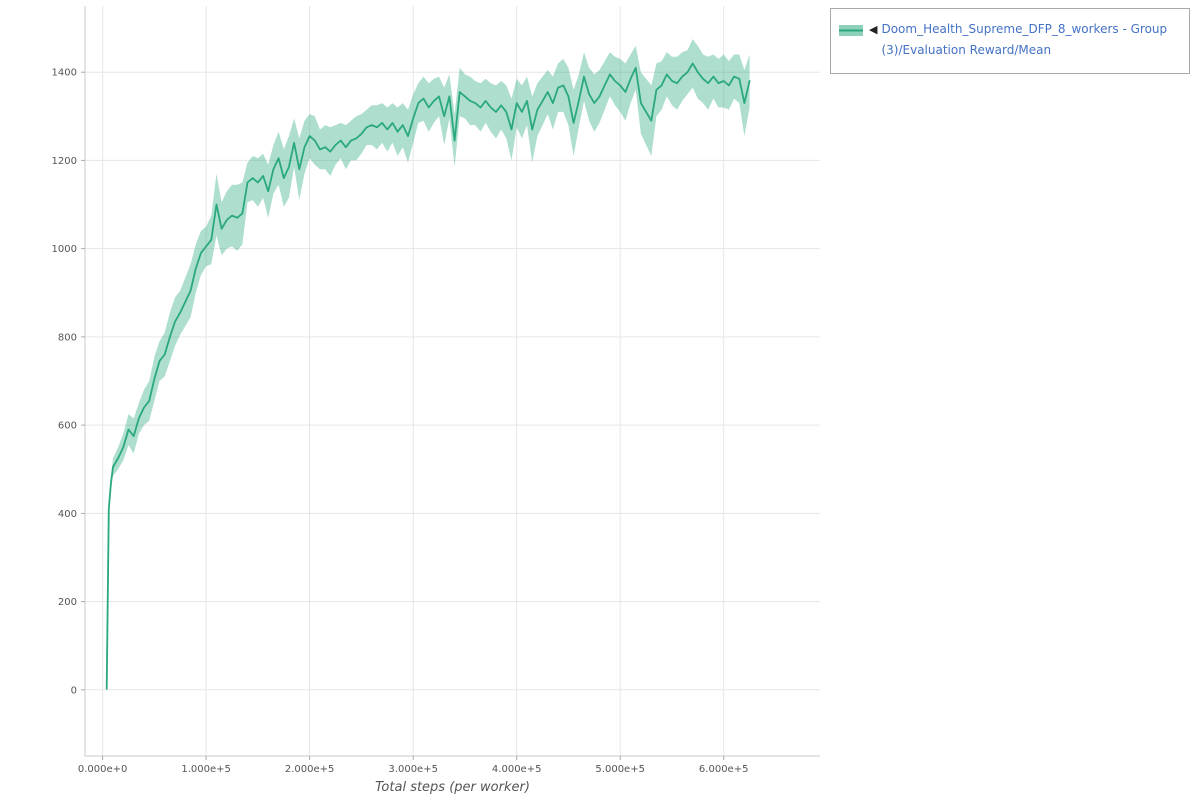  What do you see at coordinates (851, 30) in the screenshot?
I see `series-swatch-icon` at bounding box center [851, 30].